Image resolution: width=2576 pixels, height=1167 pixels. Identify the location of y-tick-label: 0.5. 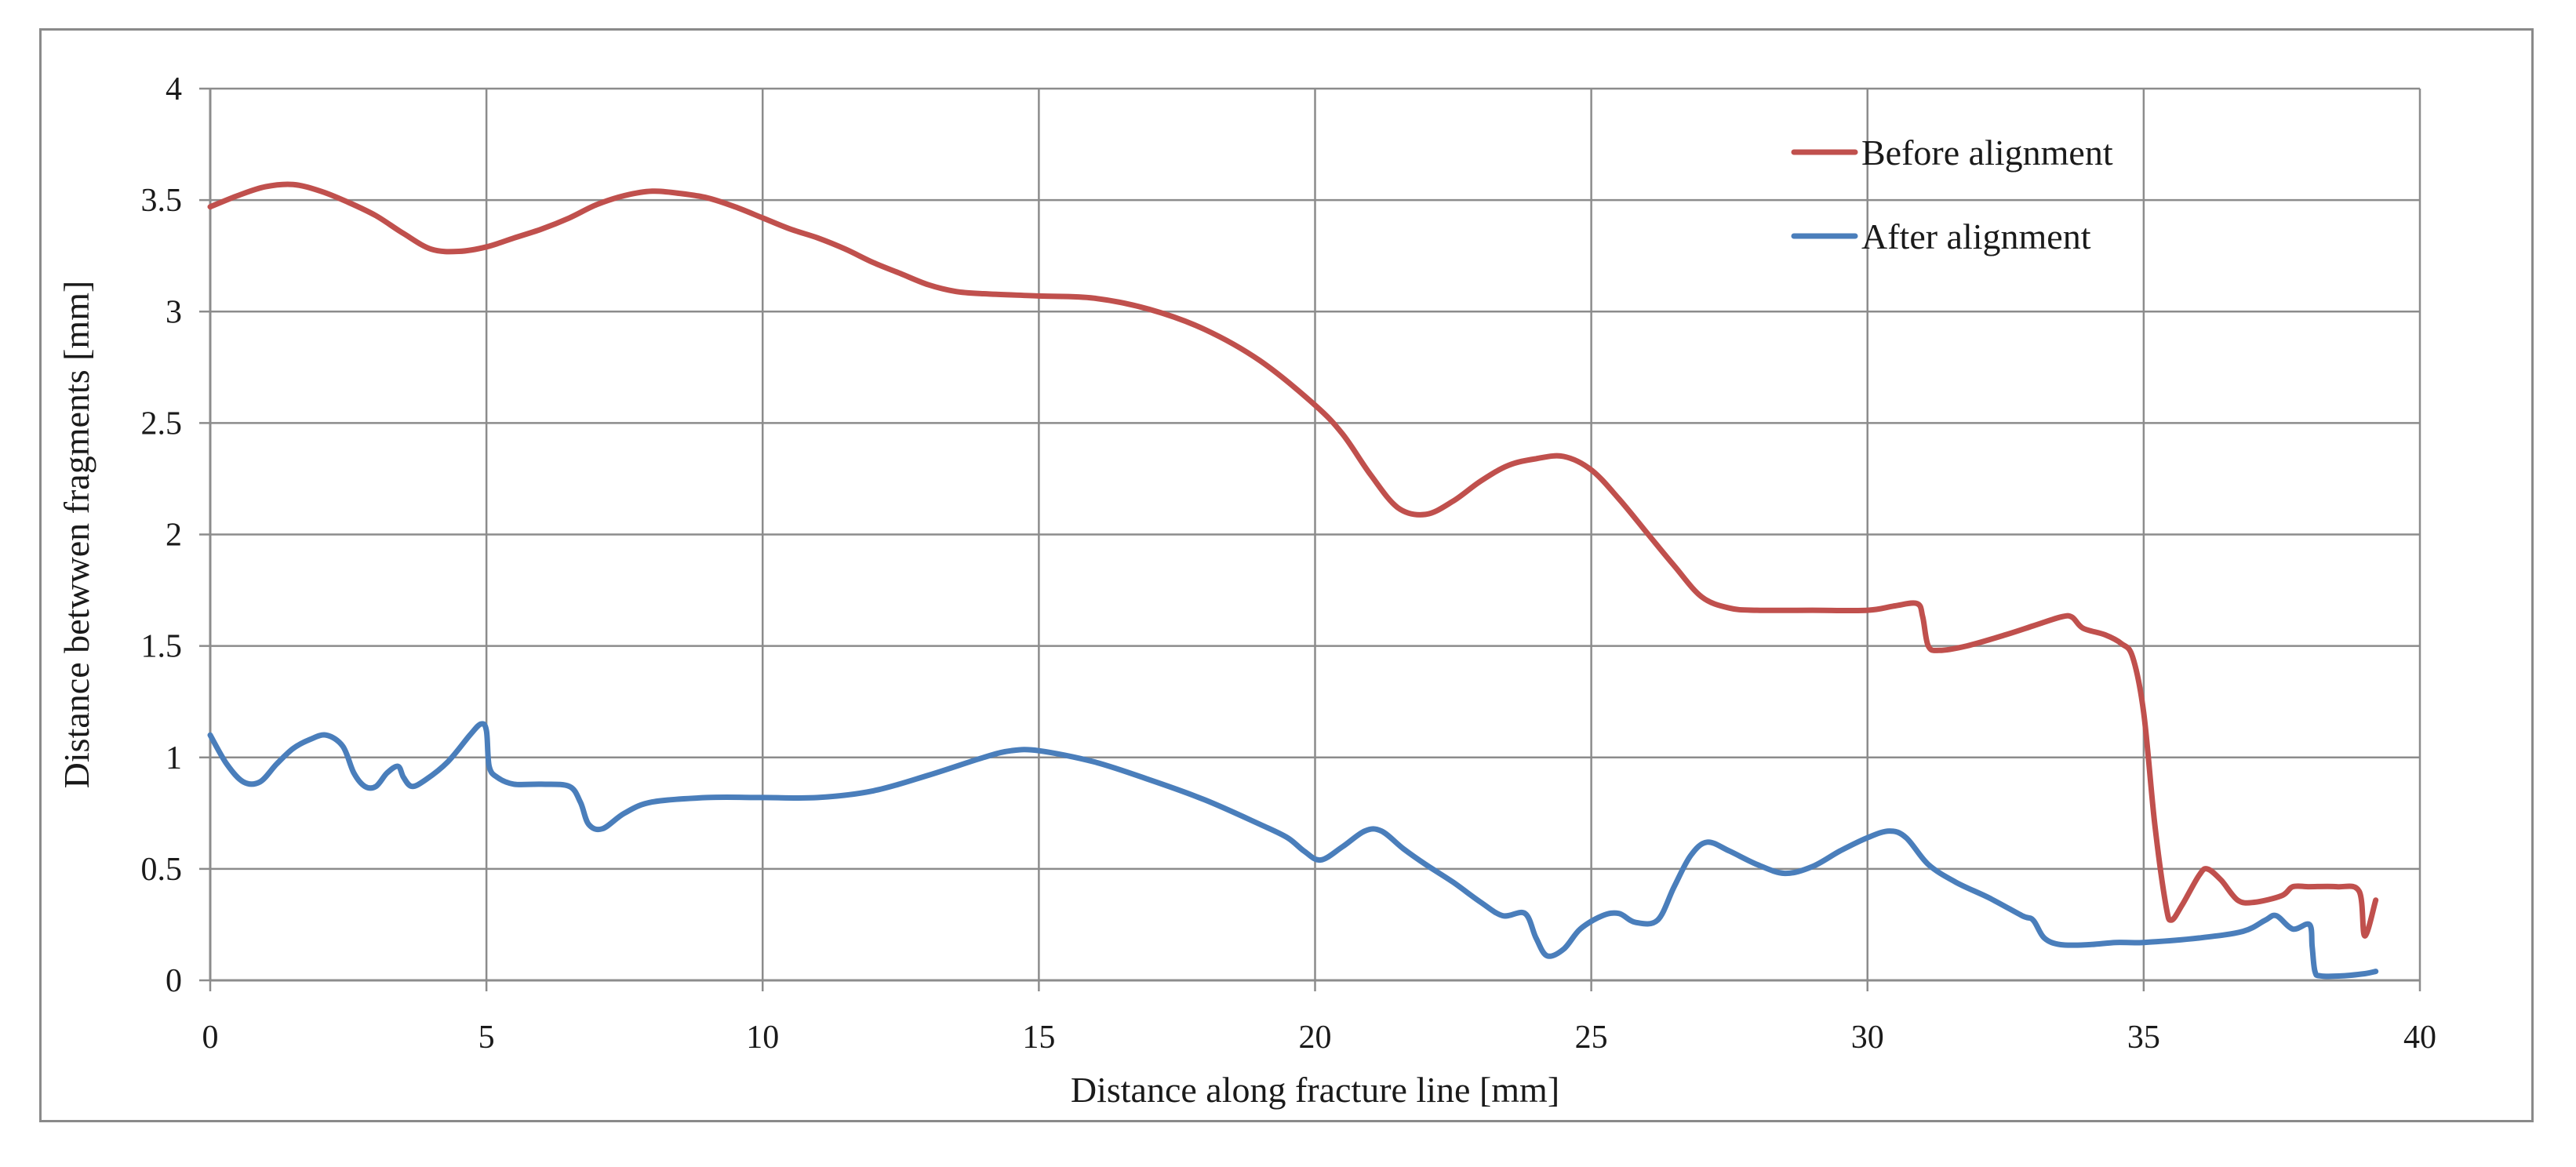
(162, 870).